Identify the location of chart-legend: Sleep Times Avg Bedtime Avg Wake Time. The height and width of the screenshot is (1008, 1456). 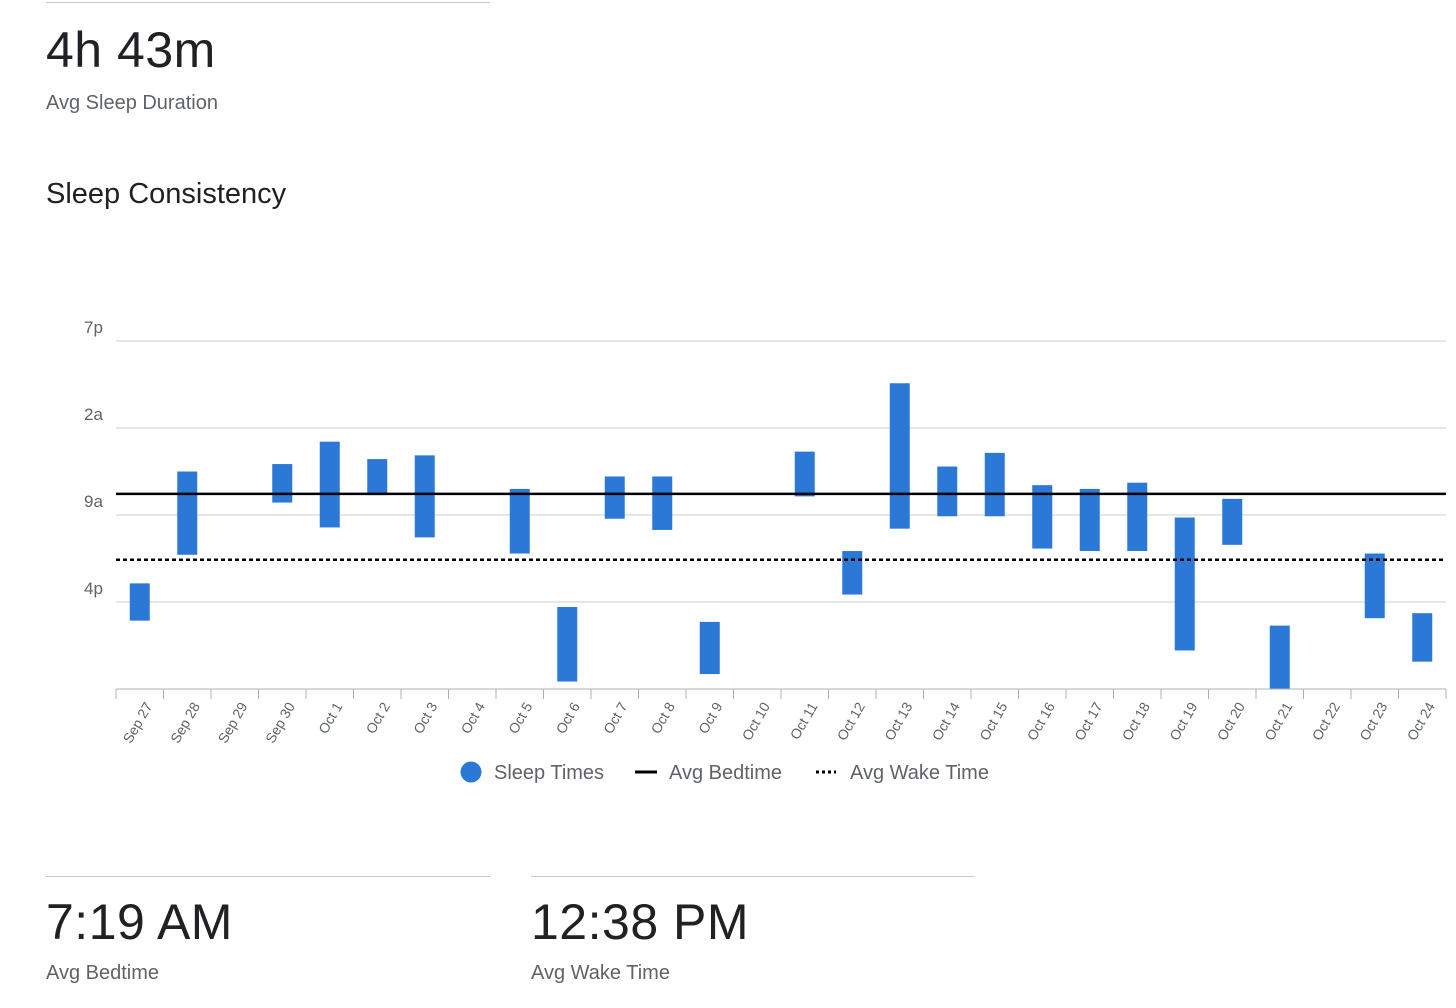
(724, 772).